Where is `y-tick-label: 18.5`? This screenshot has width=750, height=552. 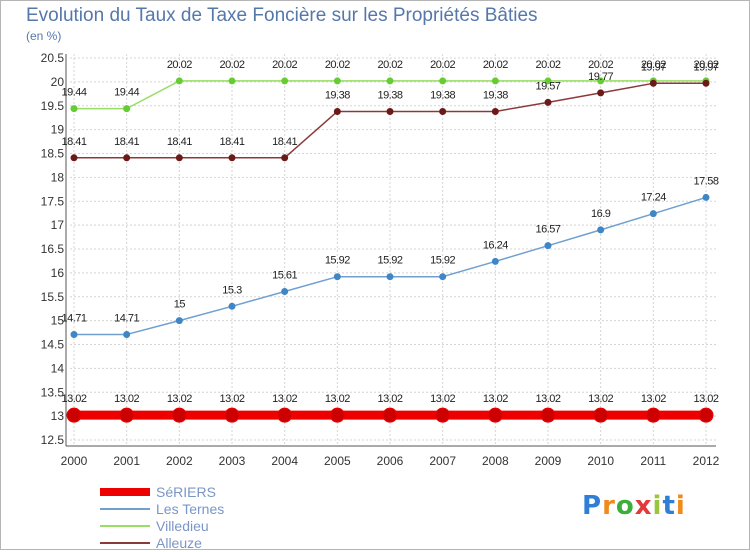
y-tick-label: 18.5 is located at coordinates (53, 154).